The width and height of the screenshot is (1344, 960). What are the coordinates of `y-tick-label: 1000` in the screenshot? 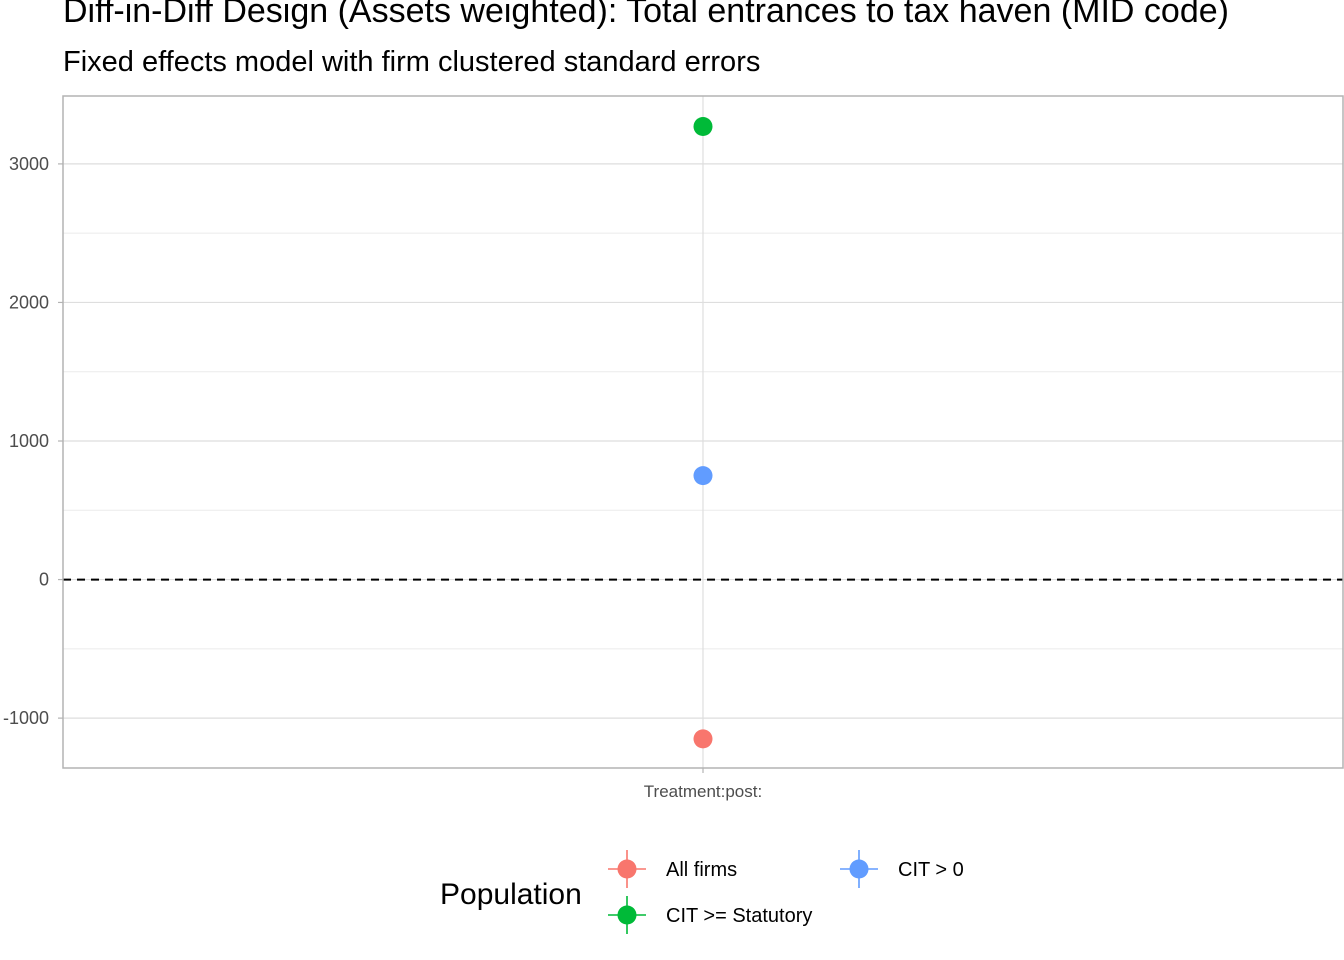 It's located at (29, 441).